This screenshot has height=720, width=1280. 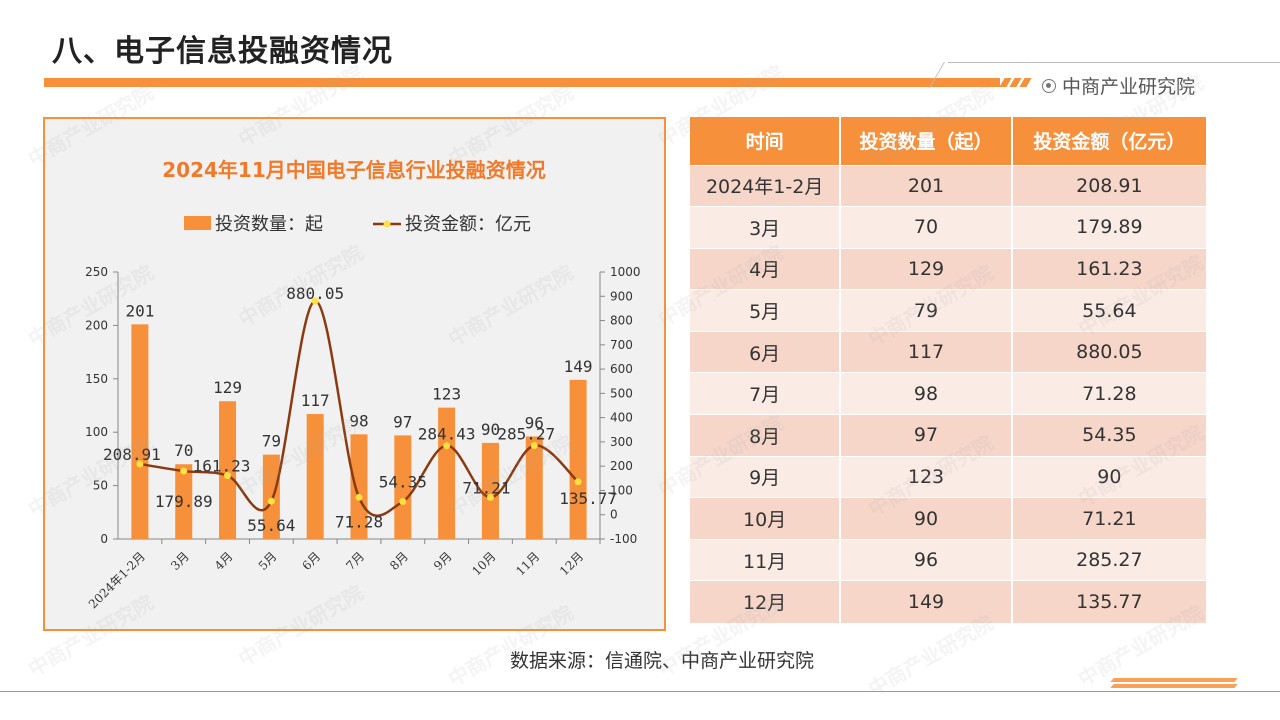 I want to click on amount-value-label: 71.28, so click(x=359, y=521).